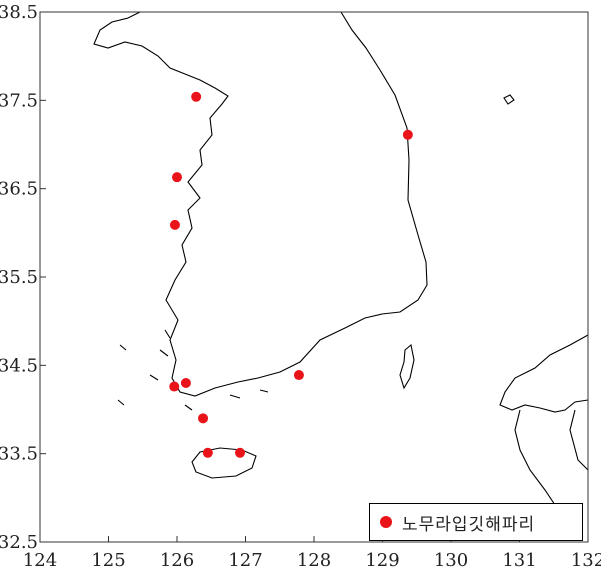  What do you see at coordinates (177, 560) in the screenshot?
I see `x-tick-label: 126` at bounding box center [177, 560].